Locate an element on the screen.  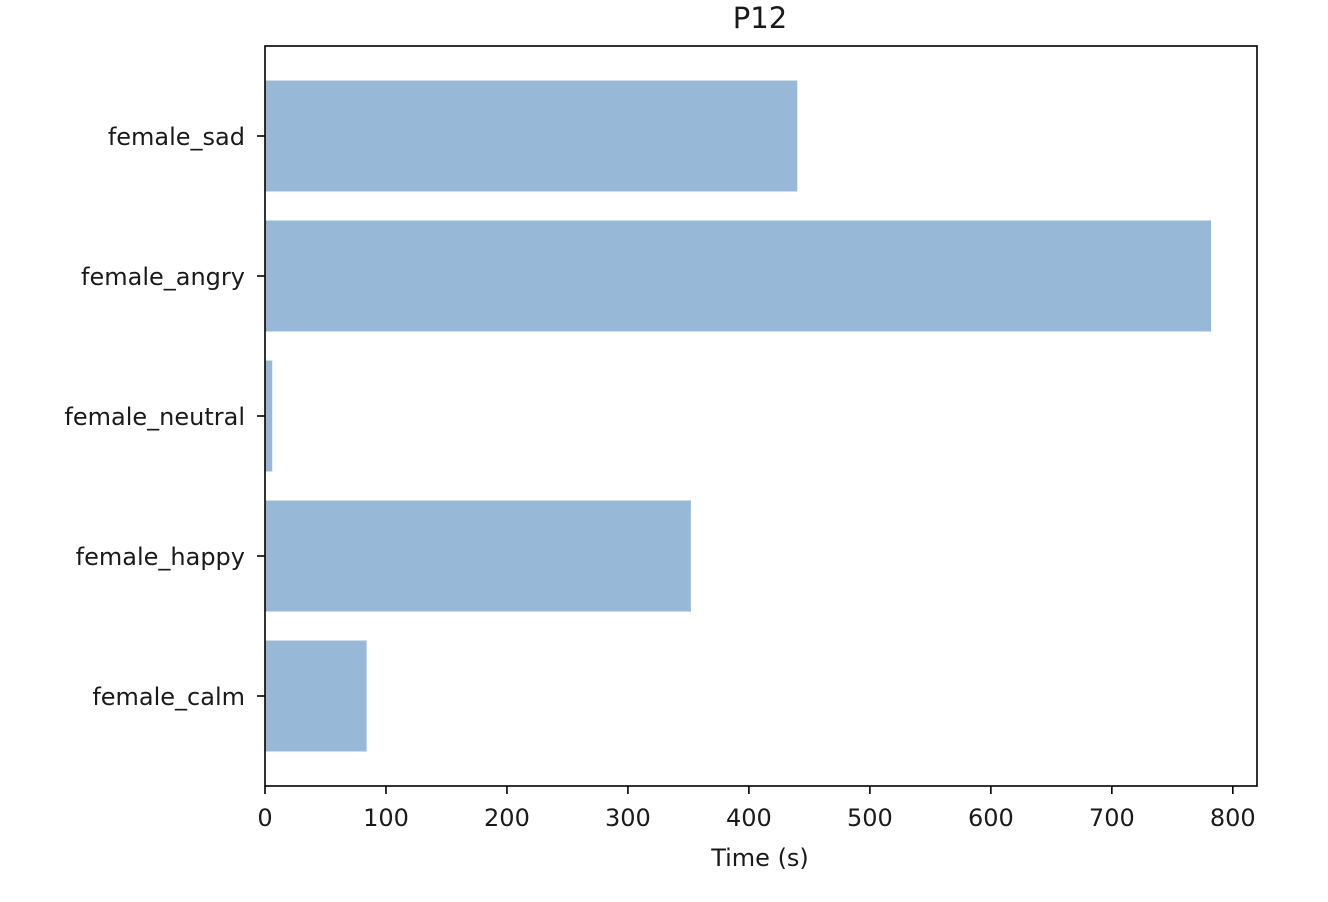
x-tick-label: 0 is located at coordinates (264, 818).